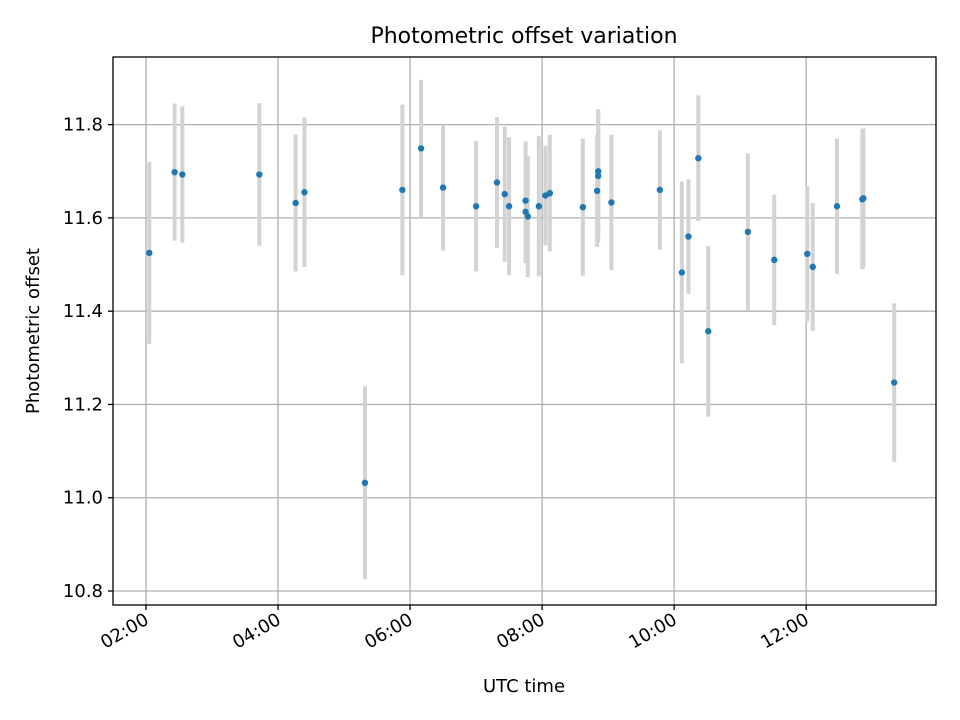  I want to click on y-tick-label: 11.4, so click(83, 311).